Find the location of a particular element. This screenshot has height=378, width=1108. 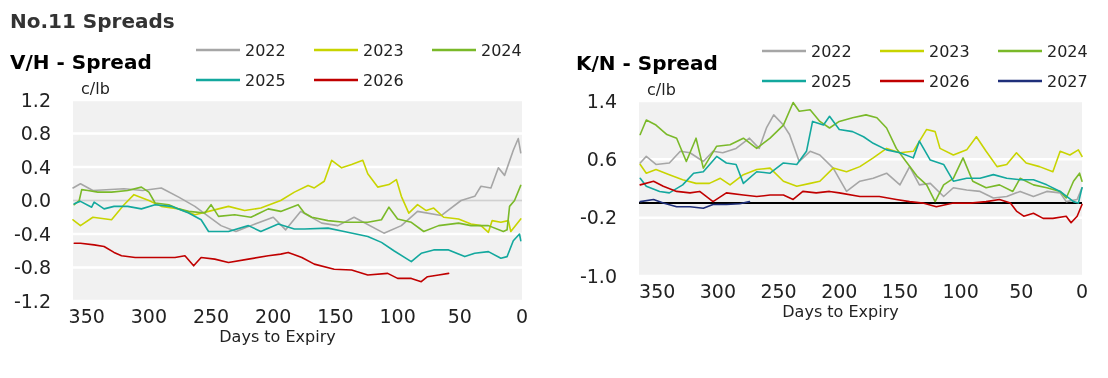

y-tick-label: 0.6 is located at coordinates (601, 158).